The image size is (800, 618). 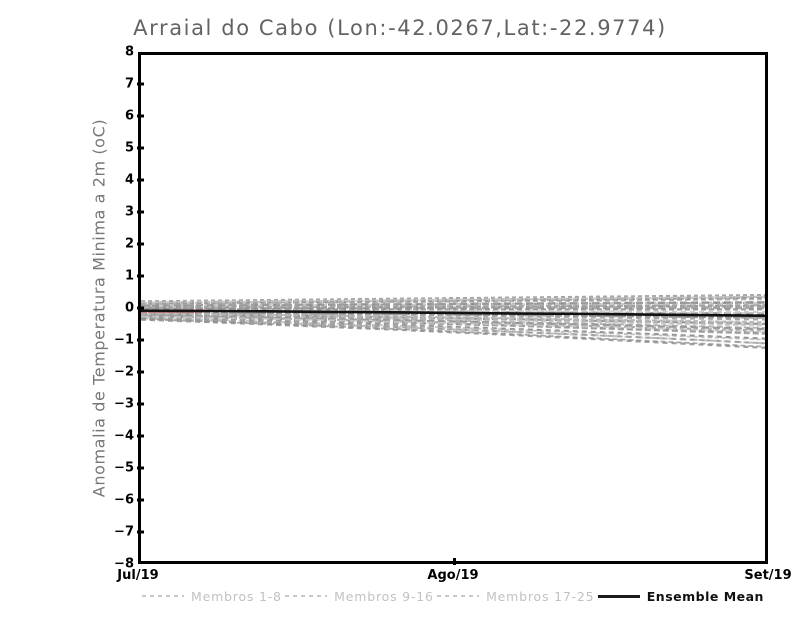 I want to click on y-axis-tick-label: −4, so click(x=124, y=436).